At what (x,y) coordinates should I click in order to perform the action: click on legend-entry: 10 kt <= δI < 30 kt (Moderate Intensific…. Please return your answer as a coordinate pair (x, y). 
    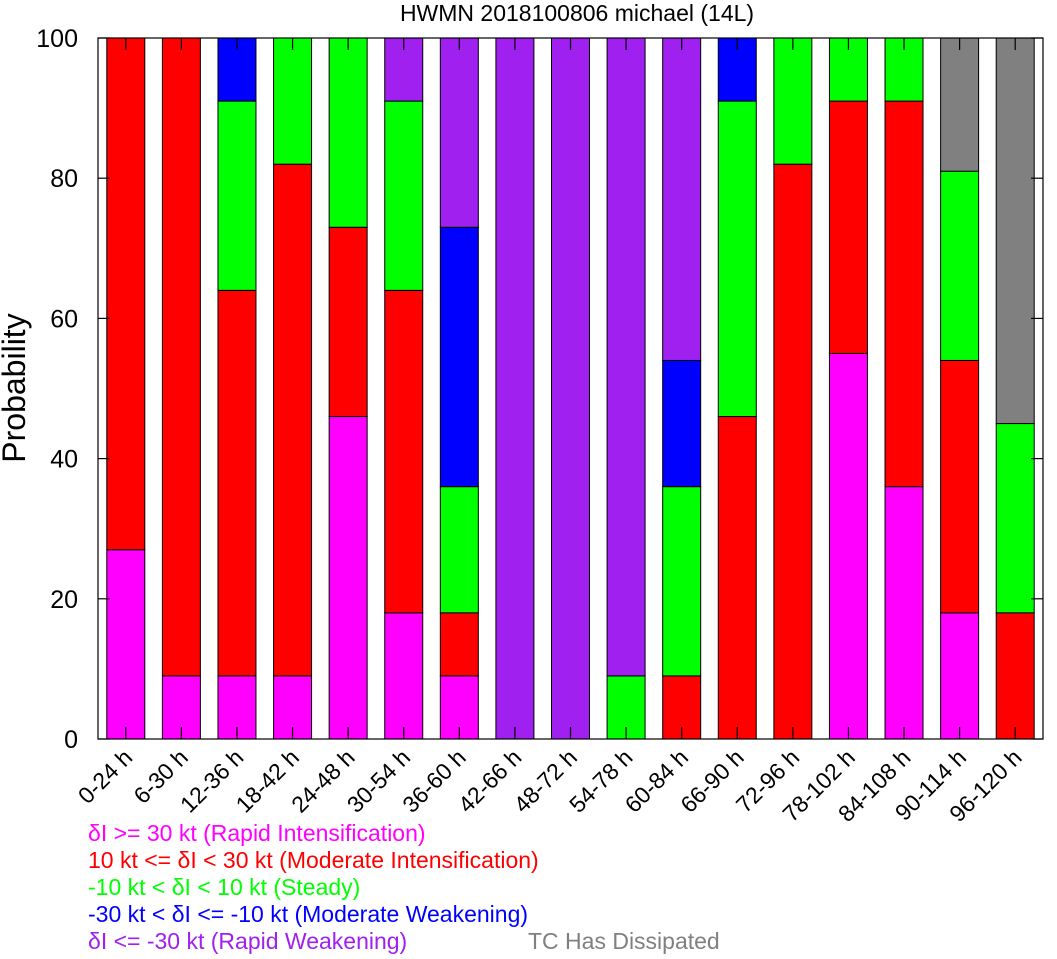
    Looking at the image, I should click on (313, 860).